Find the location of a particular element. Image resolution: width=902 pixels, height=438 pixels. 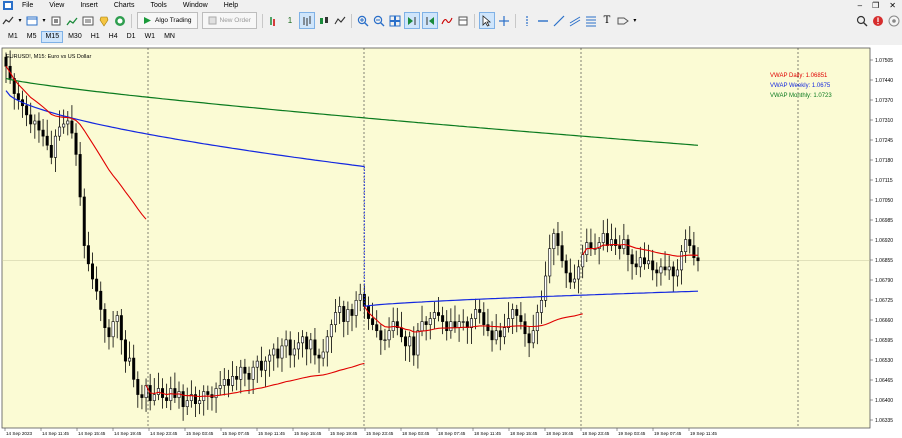

x-tick-label: 15 Sep 23:45 is located at coordinates (380, 433).